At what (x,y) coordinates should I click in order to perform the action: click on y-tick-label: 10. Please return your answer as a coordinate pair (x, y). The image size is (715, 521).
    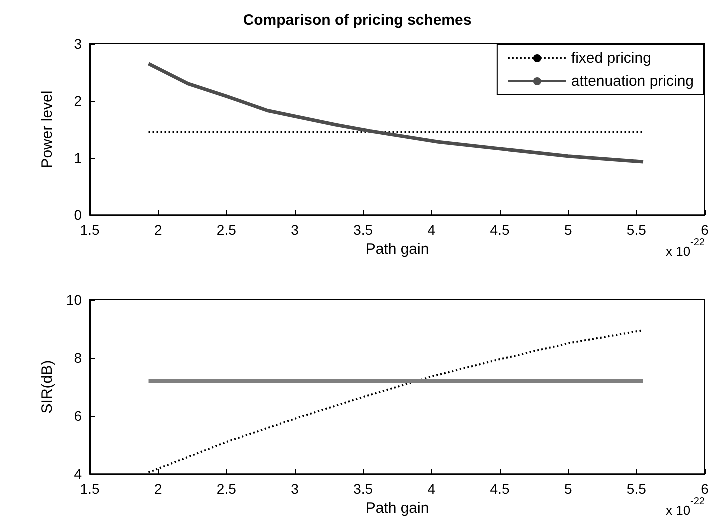
    Looking at the image, I should click on (74, 300).